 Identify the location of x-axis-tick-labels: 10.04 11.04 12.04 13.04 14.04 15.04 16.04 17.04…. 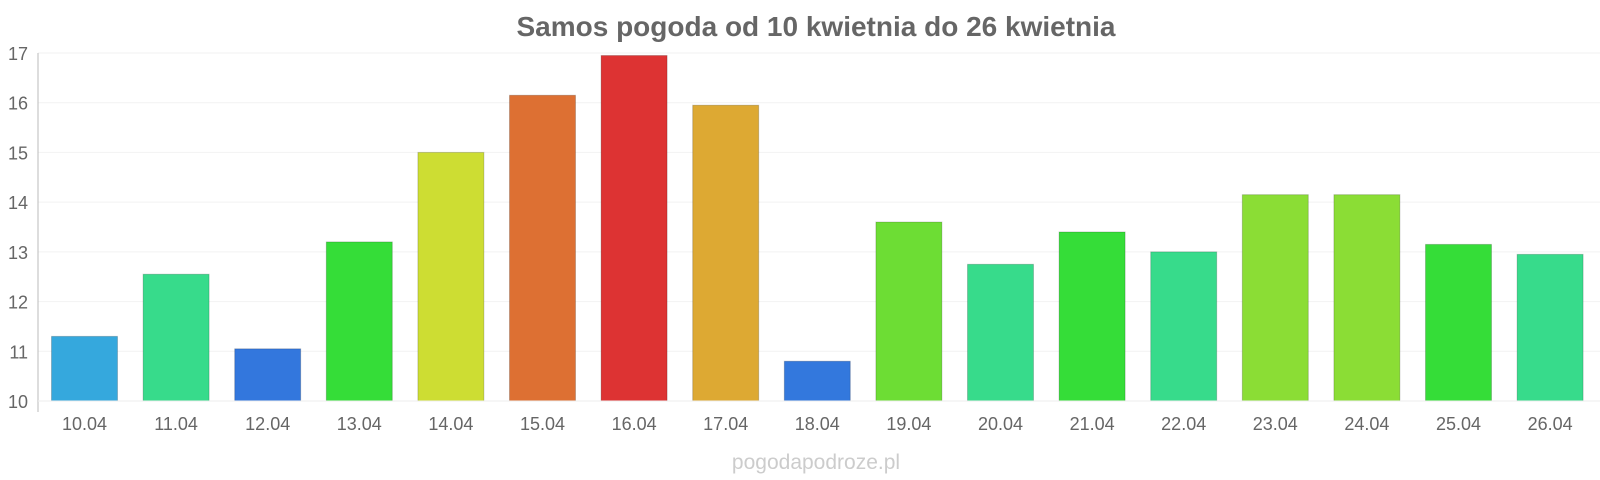
(817, 424).